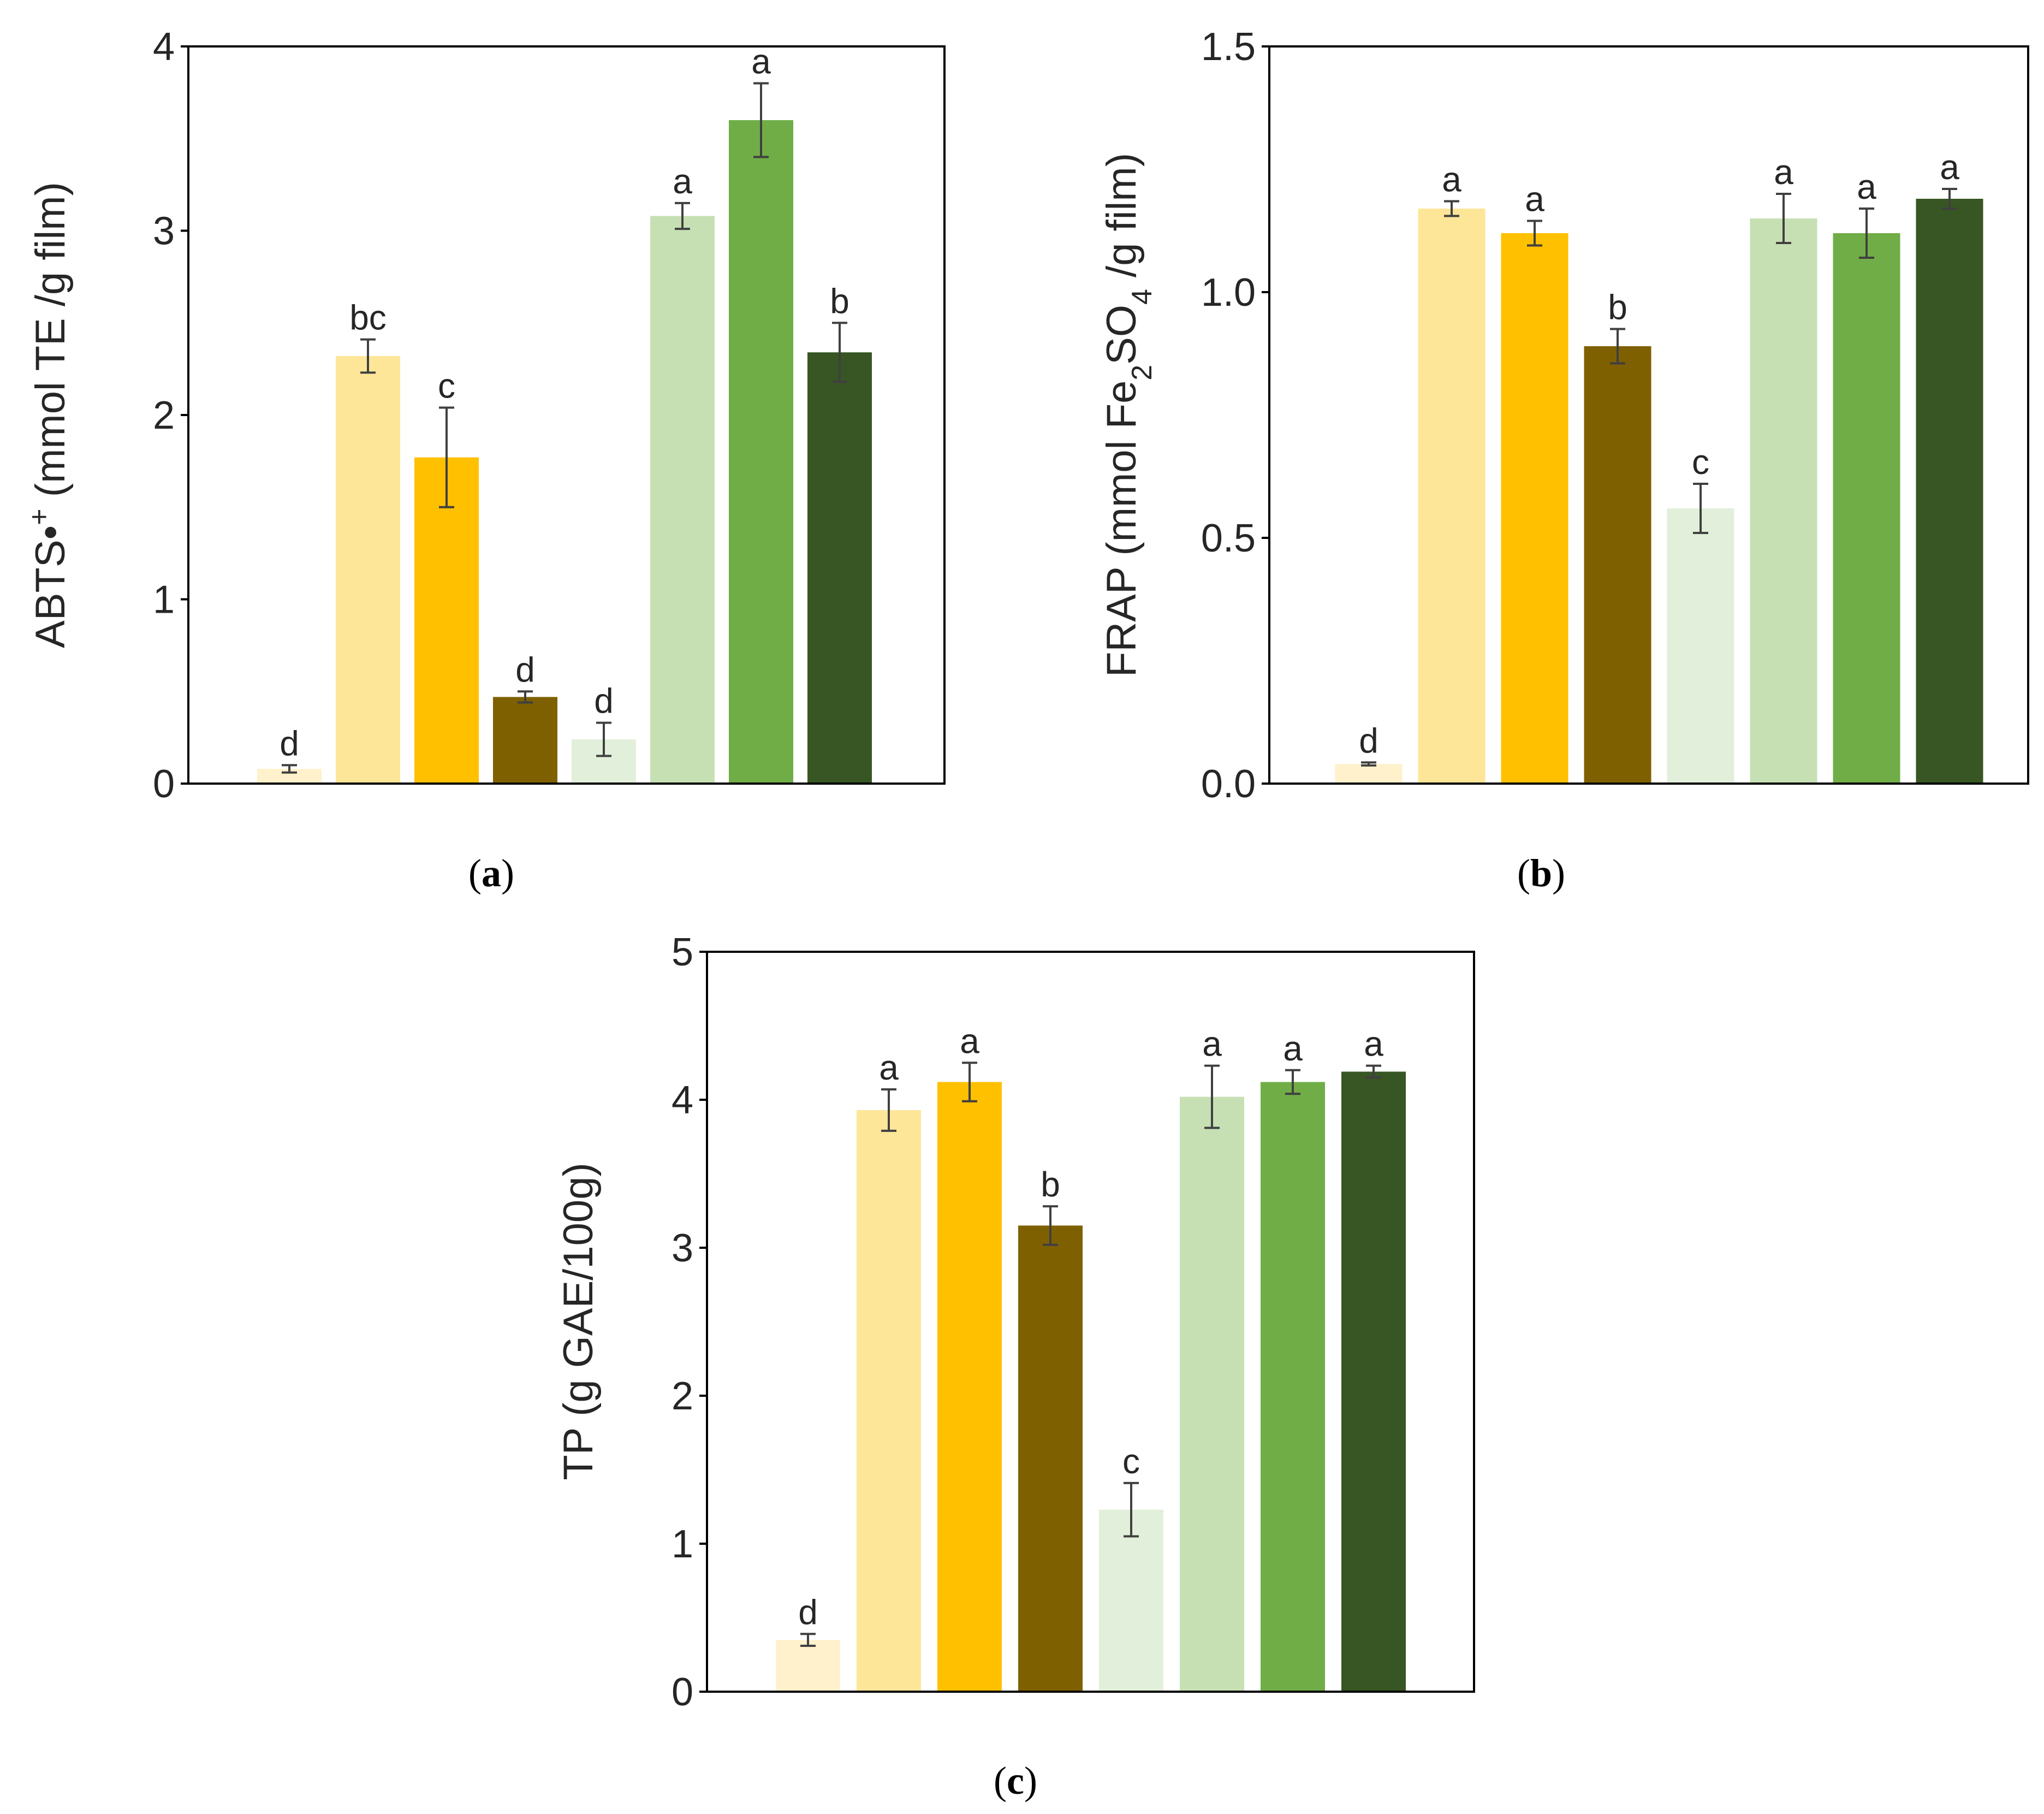 The image size is (2044, 1814). Describe the element at coordinates (1228, 47) in the screenshot. I see `panel-b-y-tick-label: 1.5` at that location.